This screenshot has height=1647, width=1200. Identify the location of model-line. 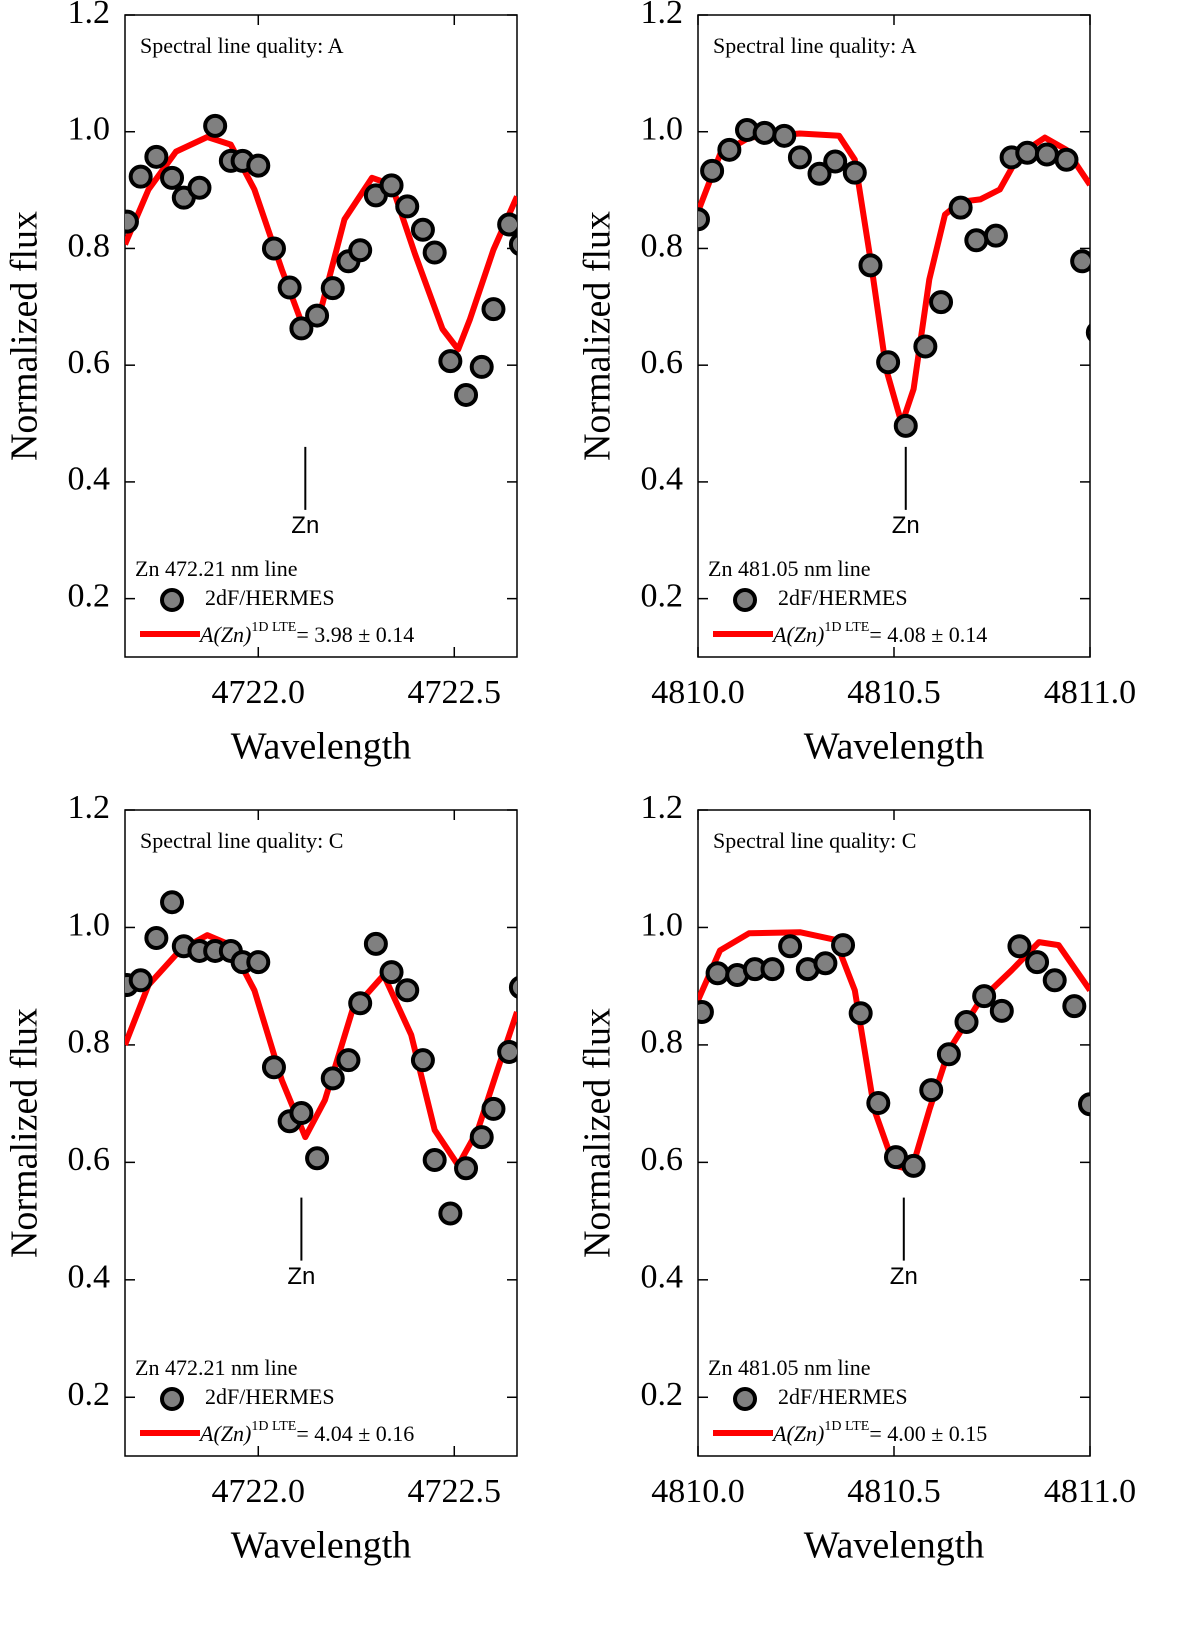
(894, 279).